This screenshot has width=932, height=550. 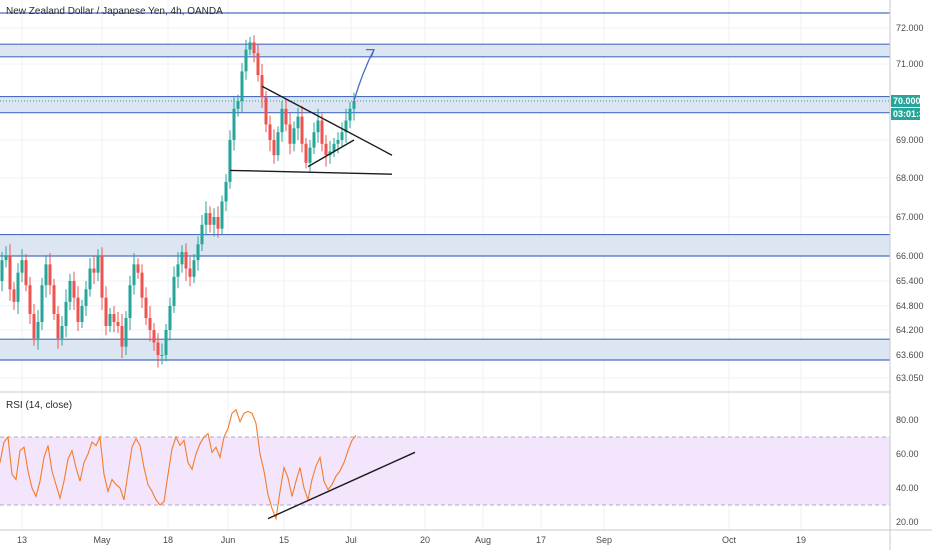 I want to click on x-tick-label: Jul, so click(x=351, y=540).